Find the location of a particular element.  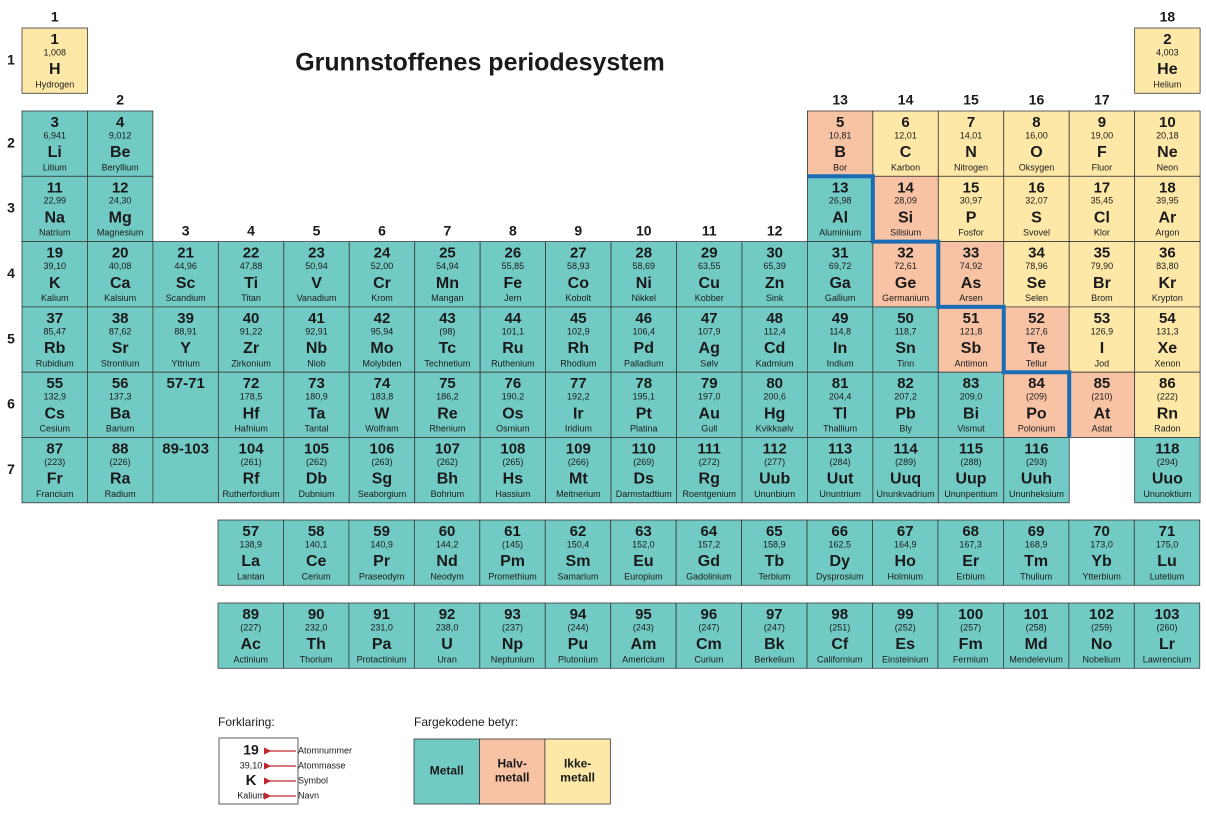

element-name: Plutonium is located at coordinates (578, 659).